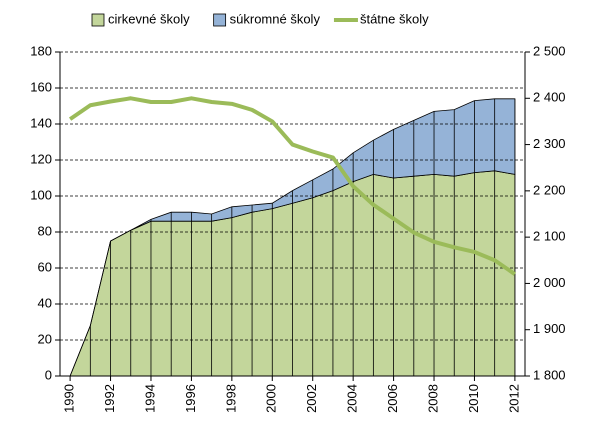 This screenshot has height=425, width=595. Describe the element at coordinates (549, 143) in the screenshot. I see `y2-tick-label: 2 300` at that location.